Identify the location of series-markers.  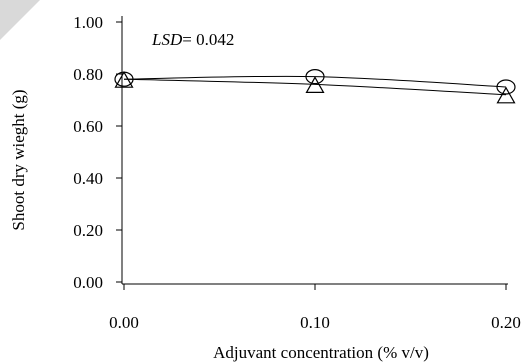
(315, 86).